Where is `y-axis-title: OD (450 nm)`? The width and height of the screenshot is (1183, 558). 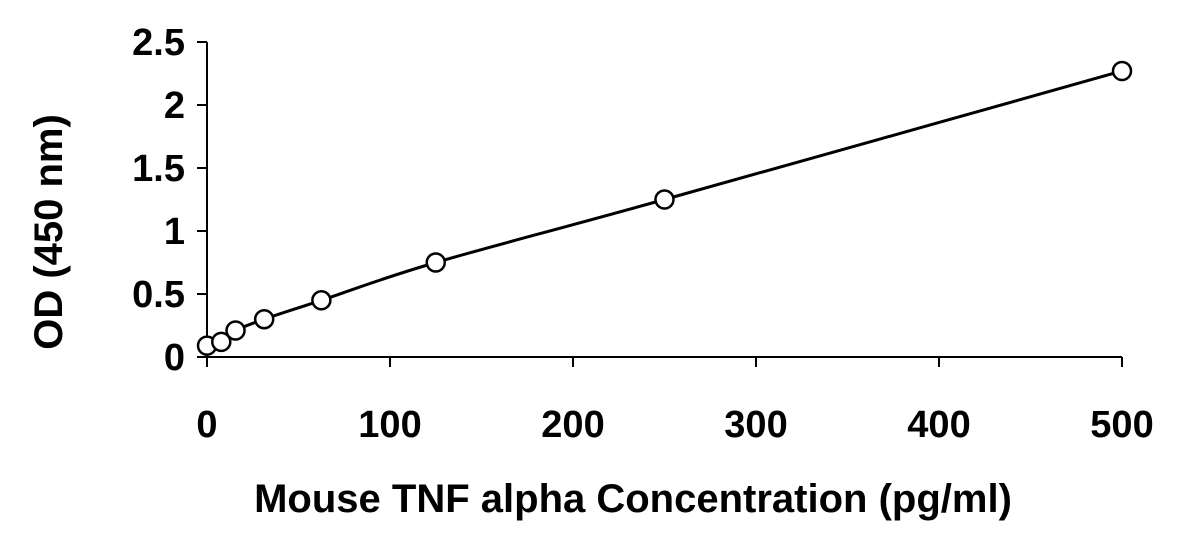 y-axis-title: OD (450 nm) is located at coordinates (49, 232).